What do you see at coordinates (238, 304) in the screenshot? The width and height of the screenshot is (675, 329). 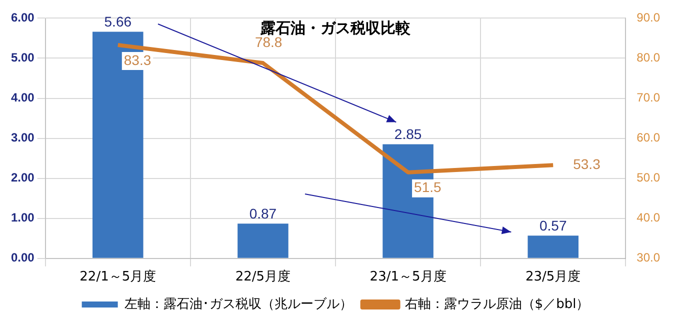 I see `legend-label: 左軸：露石油･ガス税収（兆ルーブル）` at bounding box center [238, 304].